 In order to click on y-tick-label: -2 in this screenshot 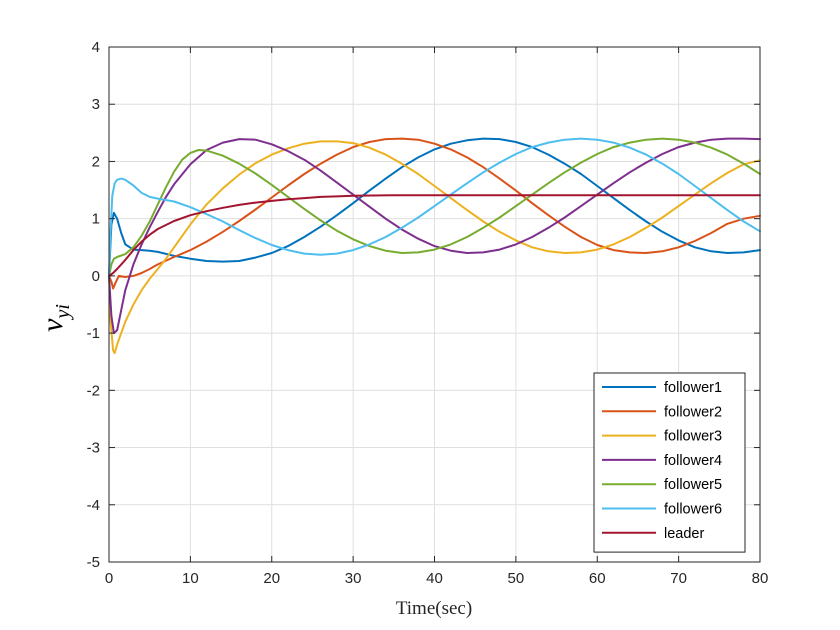, I will do `click(93, 390)`.